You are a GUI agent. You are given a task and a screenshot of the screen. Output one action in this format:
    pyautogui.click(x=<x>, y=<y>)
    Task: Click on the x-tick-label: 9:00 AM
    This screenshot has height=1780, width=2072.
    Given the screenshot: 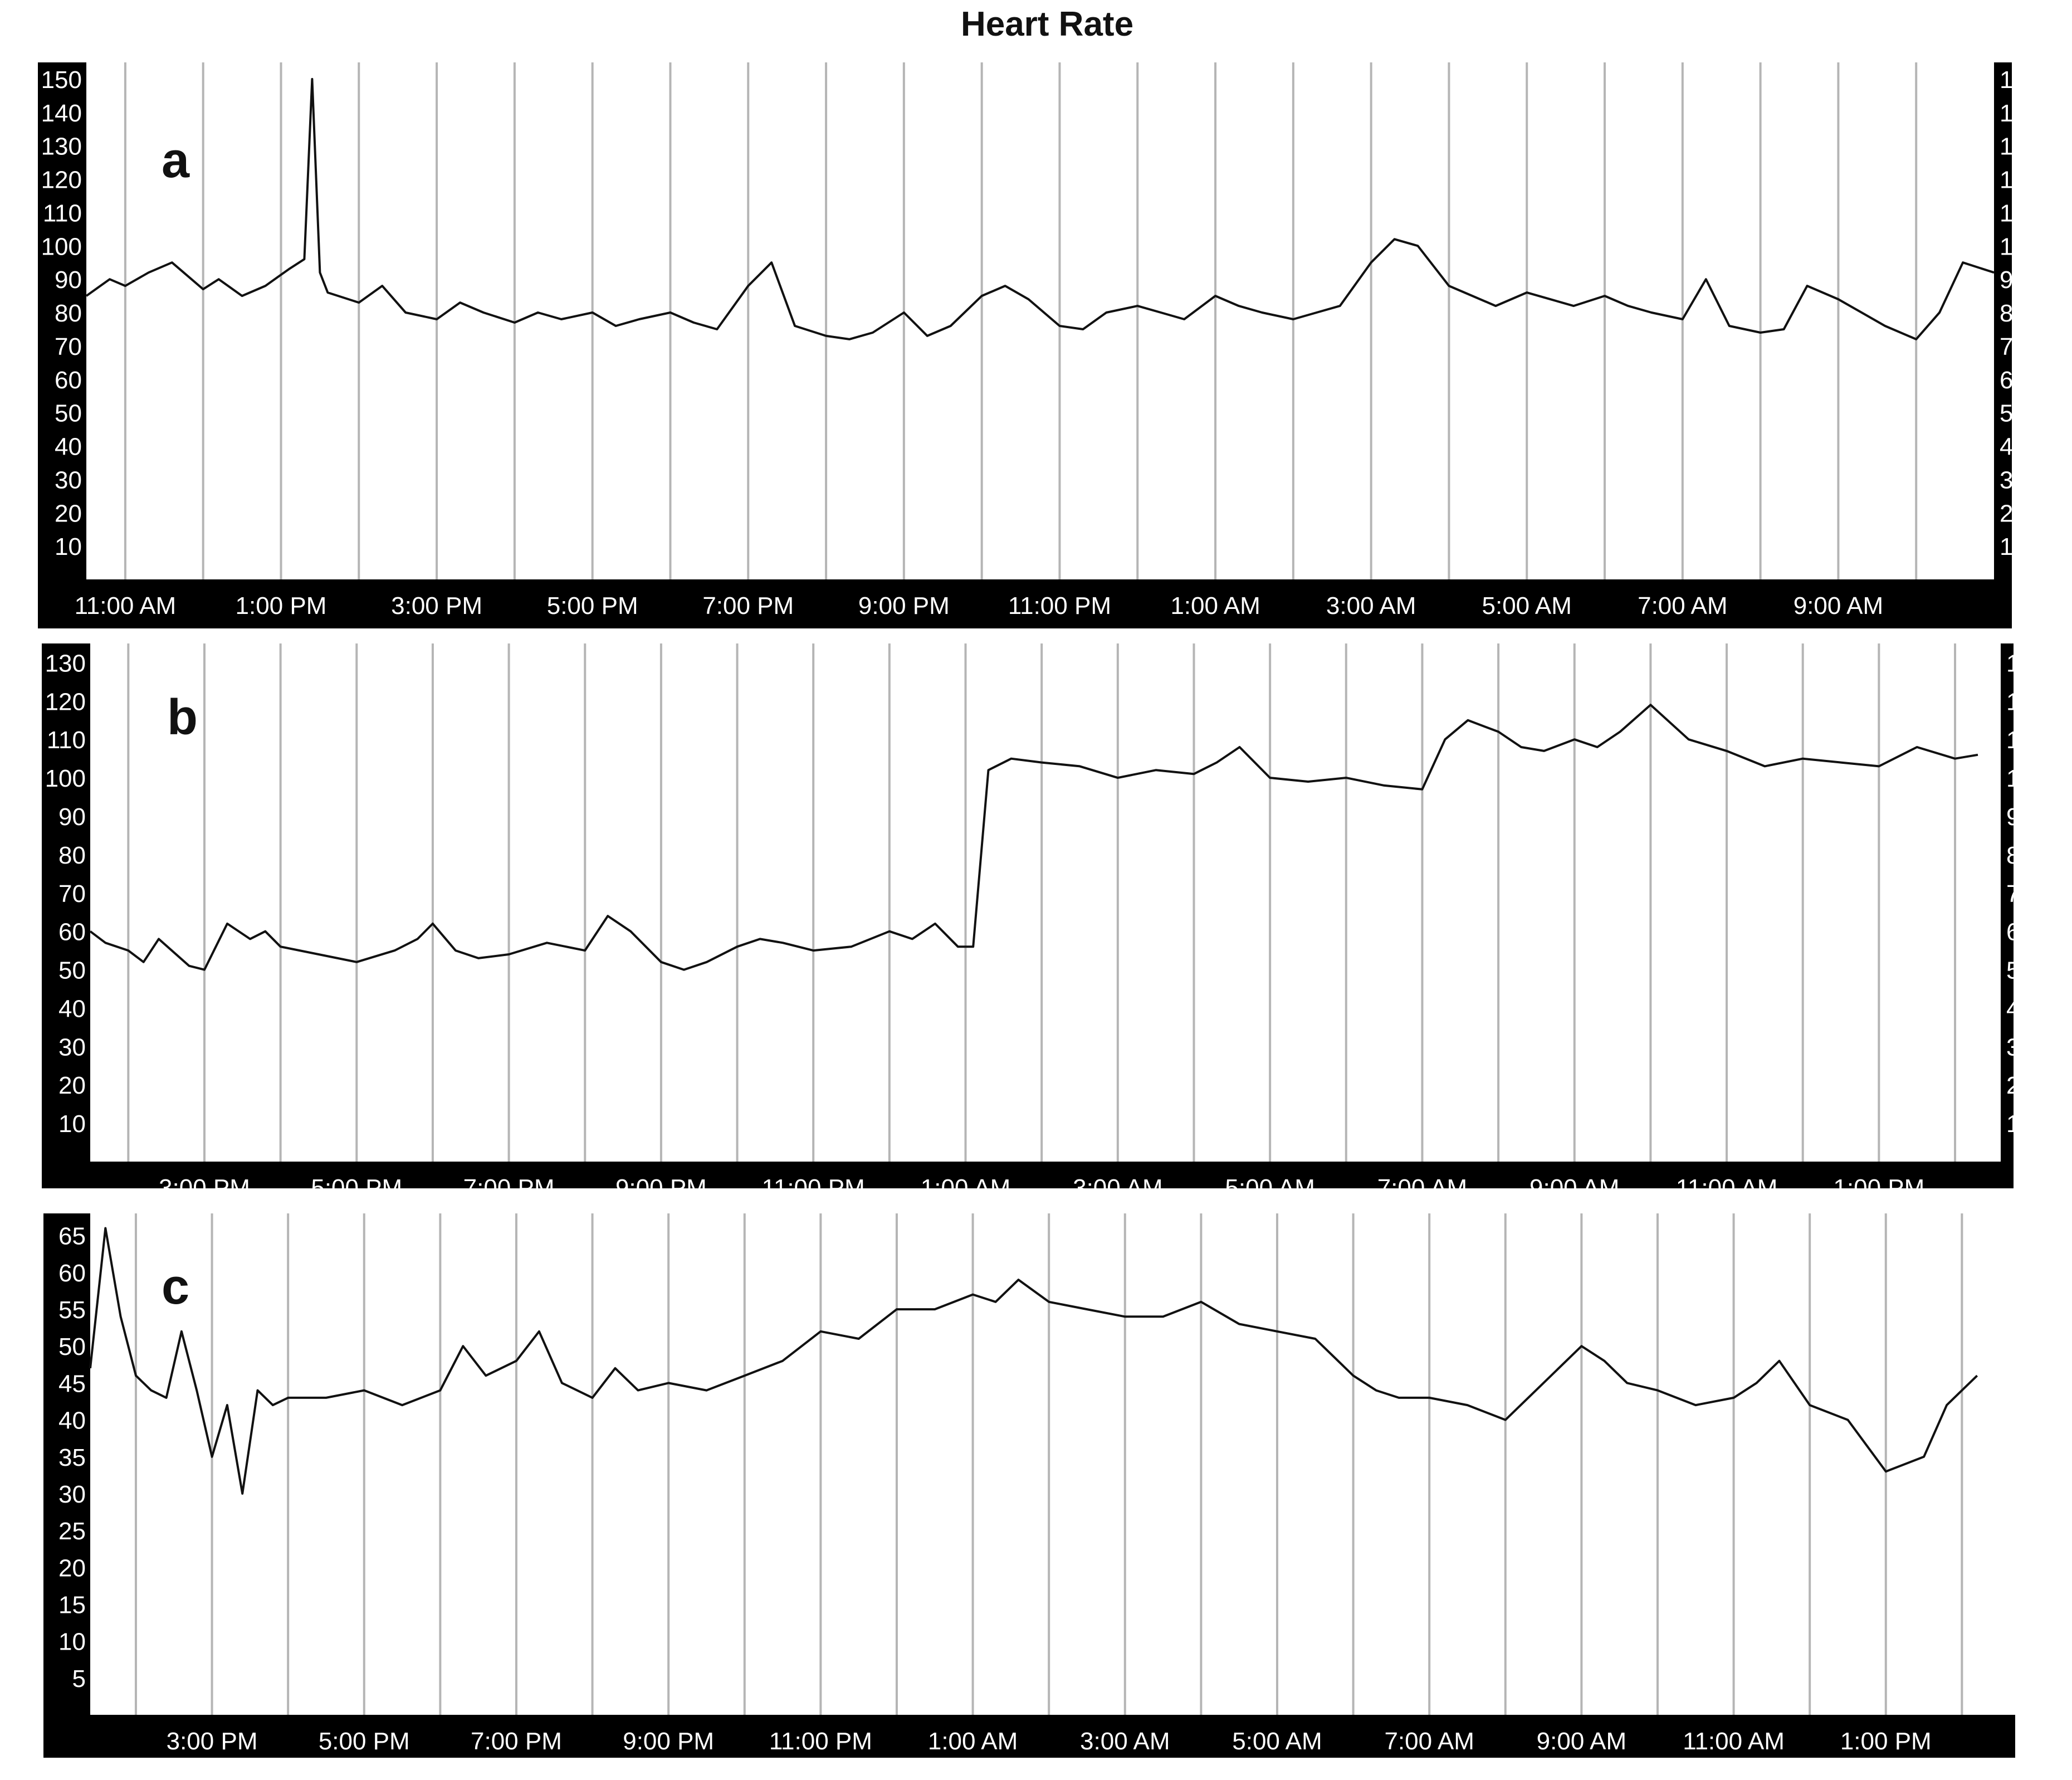 What is the action you would take?
    pyautogui.click(x=1581, y=1742)
    